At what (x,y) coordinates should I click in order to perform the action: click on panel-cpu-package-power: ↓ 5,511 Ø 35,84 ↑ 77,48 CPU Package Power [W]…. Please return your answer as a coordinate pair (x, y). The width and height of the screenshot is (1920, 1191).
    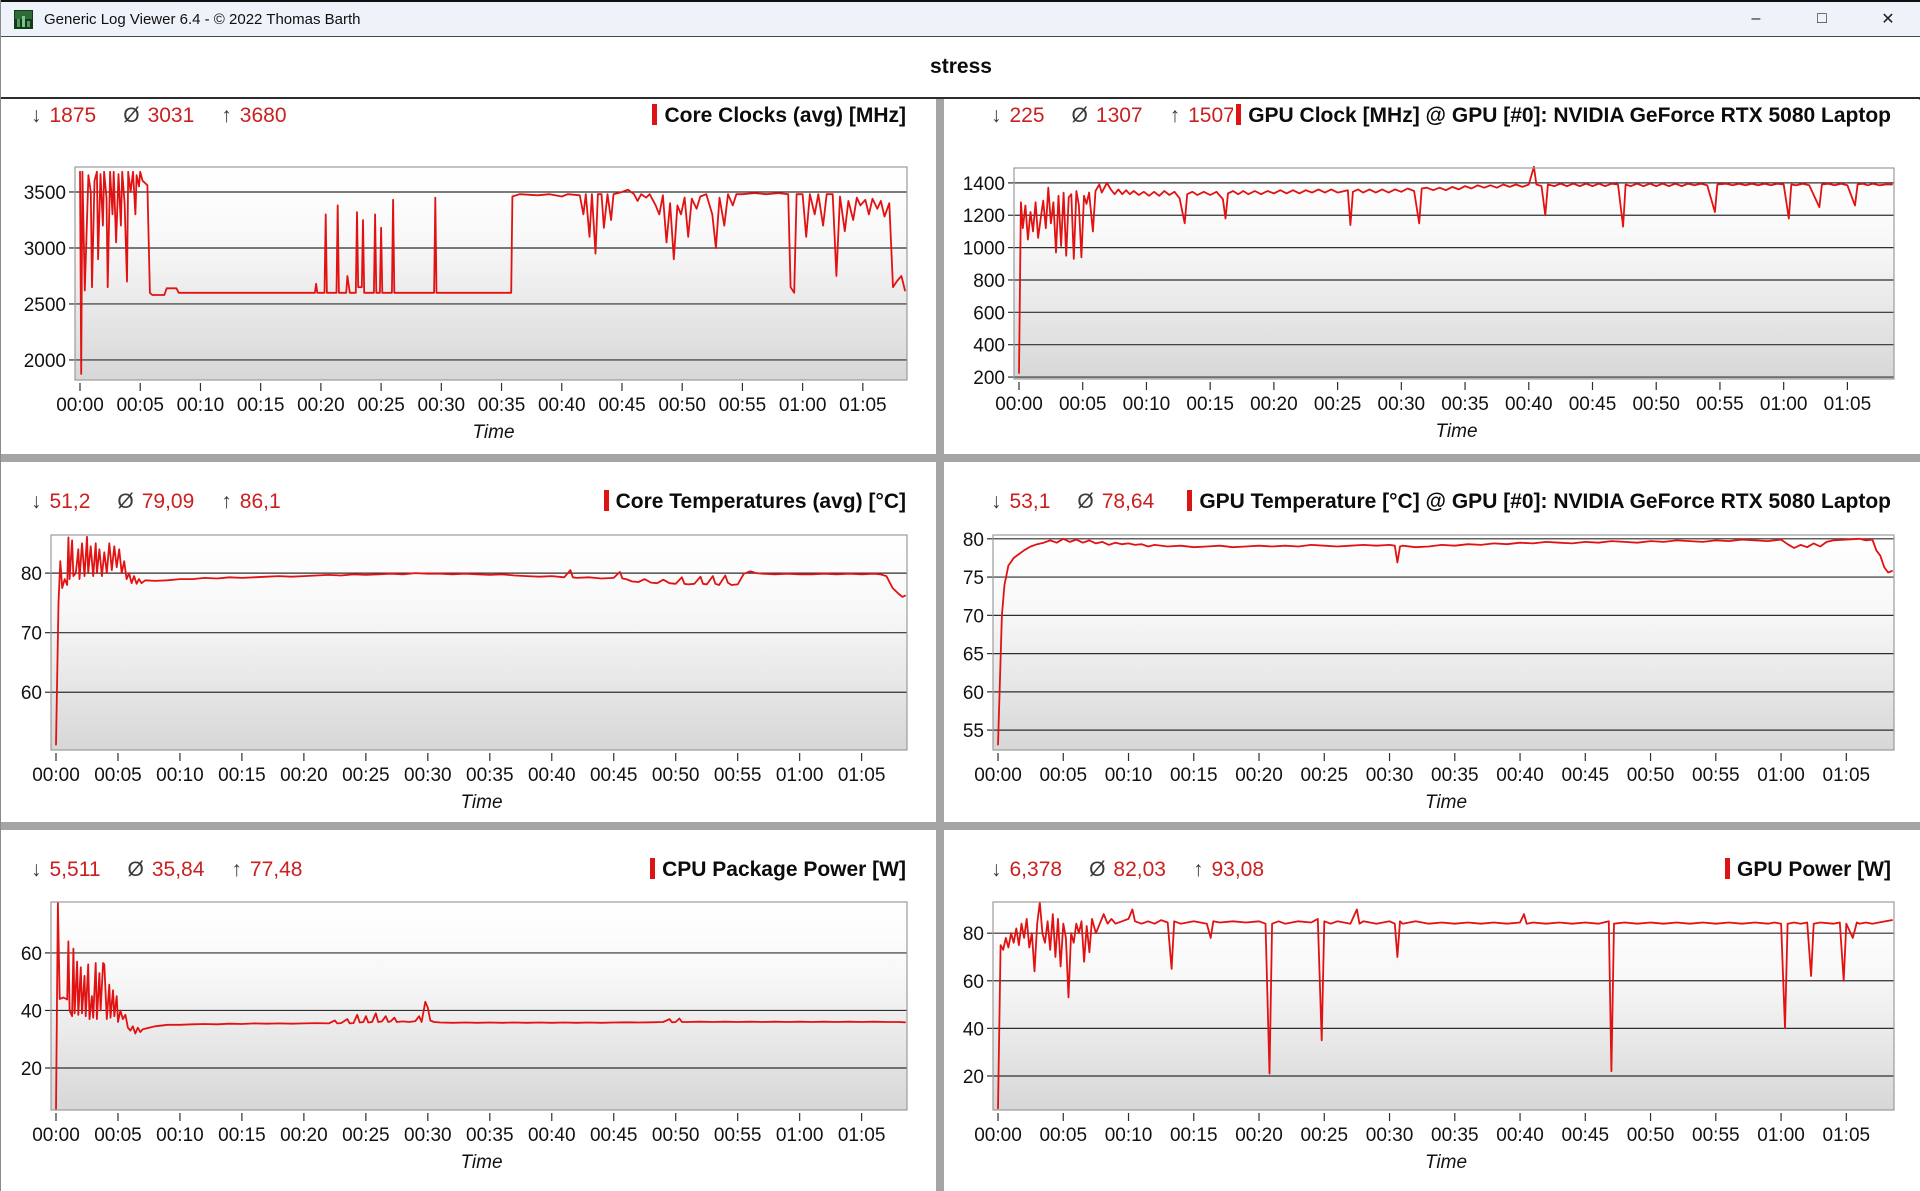
    Looking at the image, I should click on (468, 1010).